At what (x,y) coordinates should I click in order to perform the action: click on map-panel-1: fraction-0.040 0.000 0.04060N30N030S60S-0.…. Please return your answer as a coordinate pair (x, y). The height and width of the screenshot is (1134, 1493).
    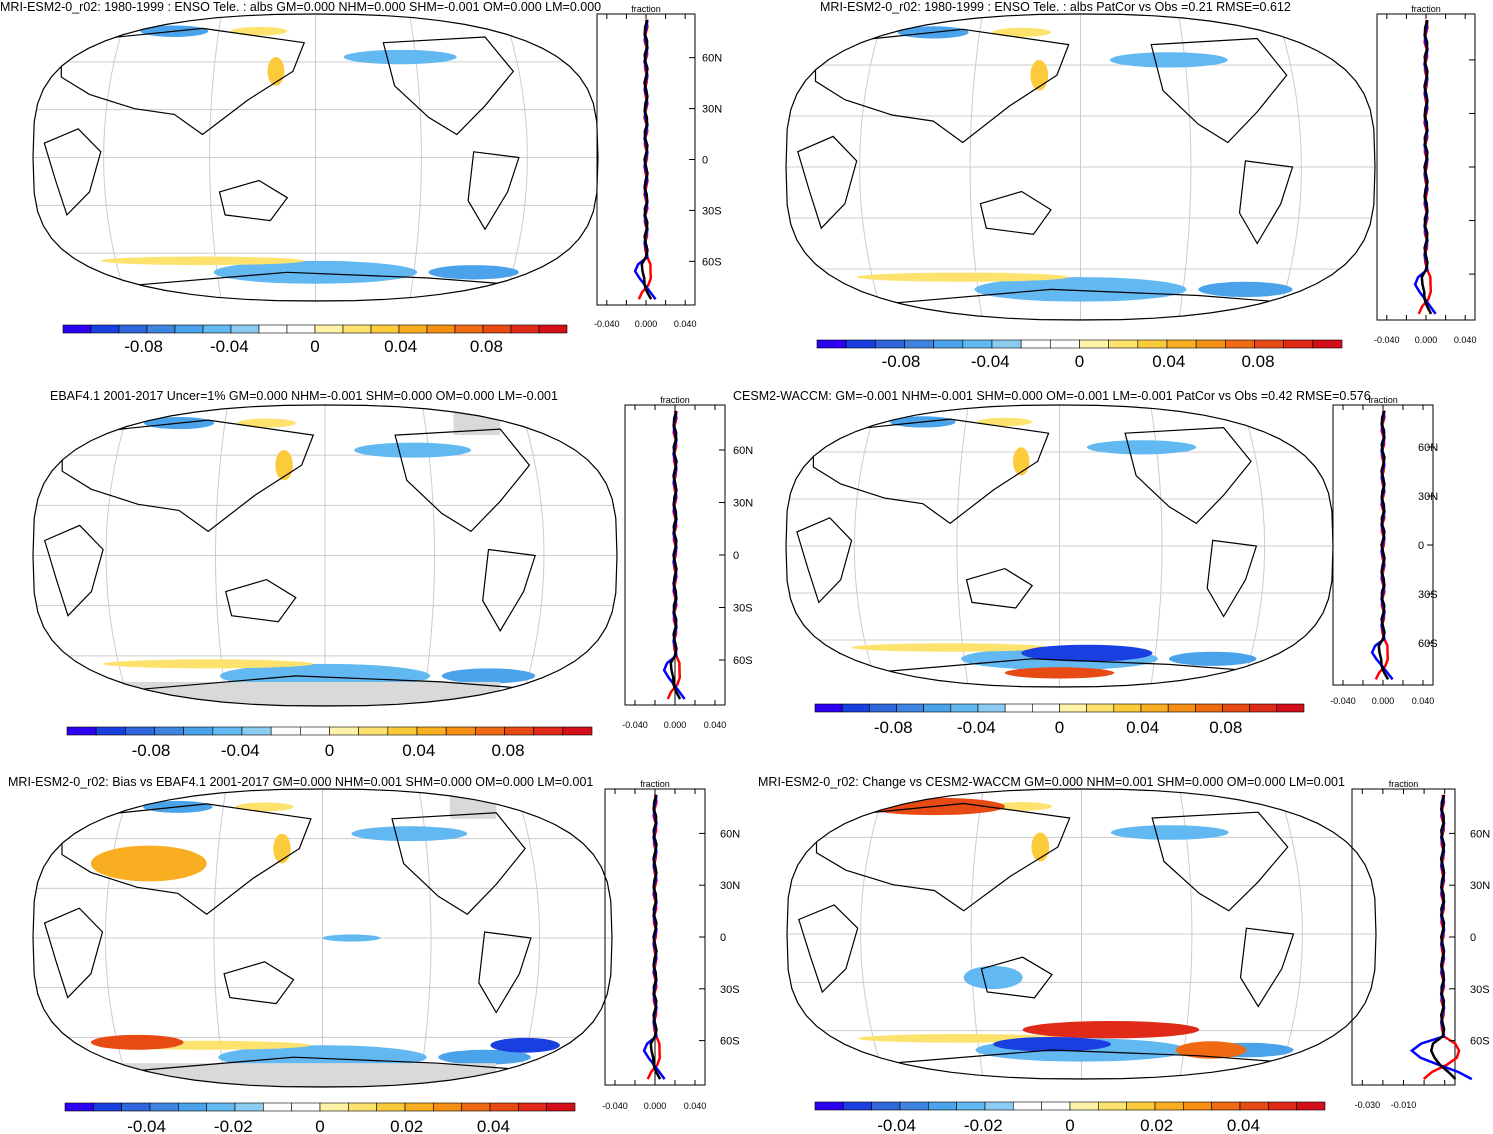
    Looking at the image, I should click on (377, 180).